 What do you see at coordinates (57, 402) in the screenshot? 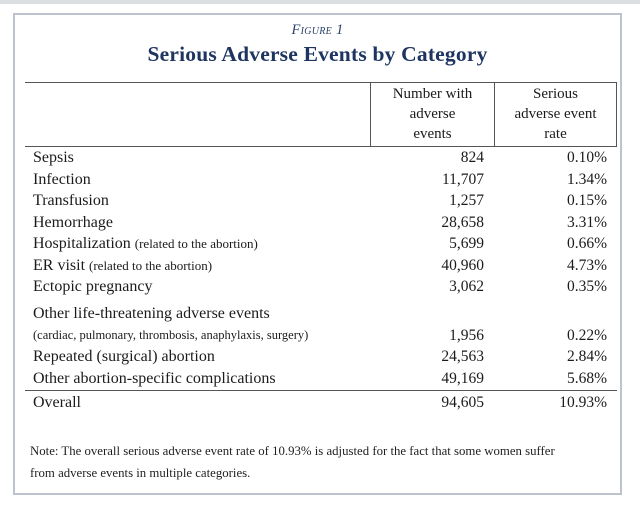
I see `cell-category: Overall` at bounding box center [57, 402].